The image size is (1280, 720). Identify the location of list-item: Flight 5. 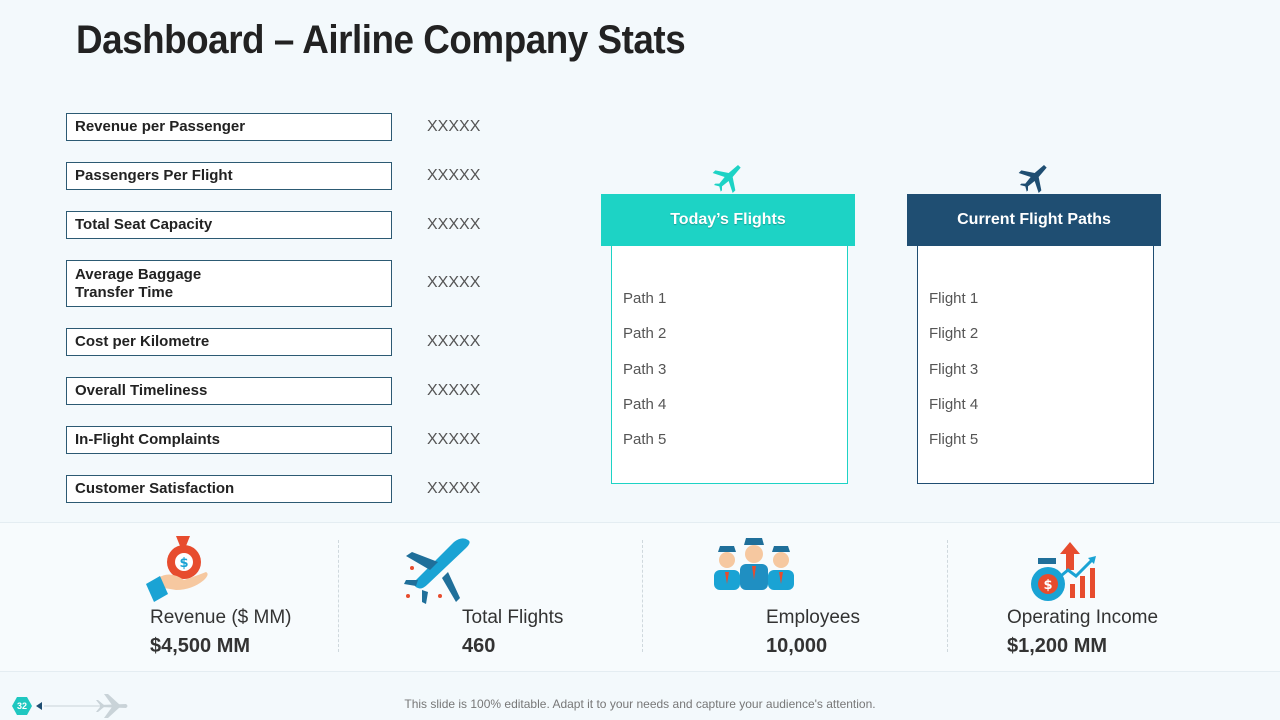
(954, 439).